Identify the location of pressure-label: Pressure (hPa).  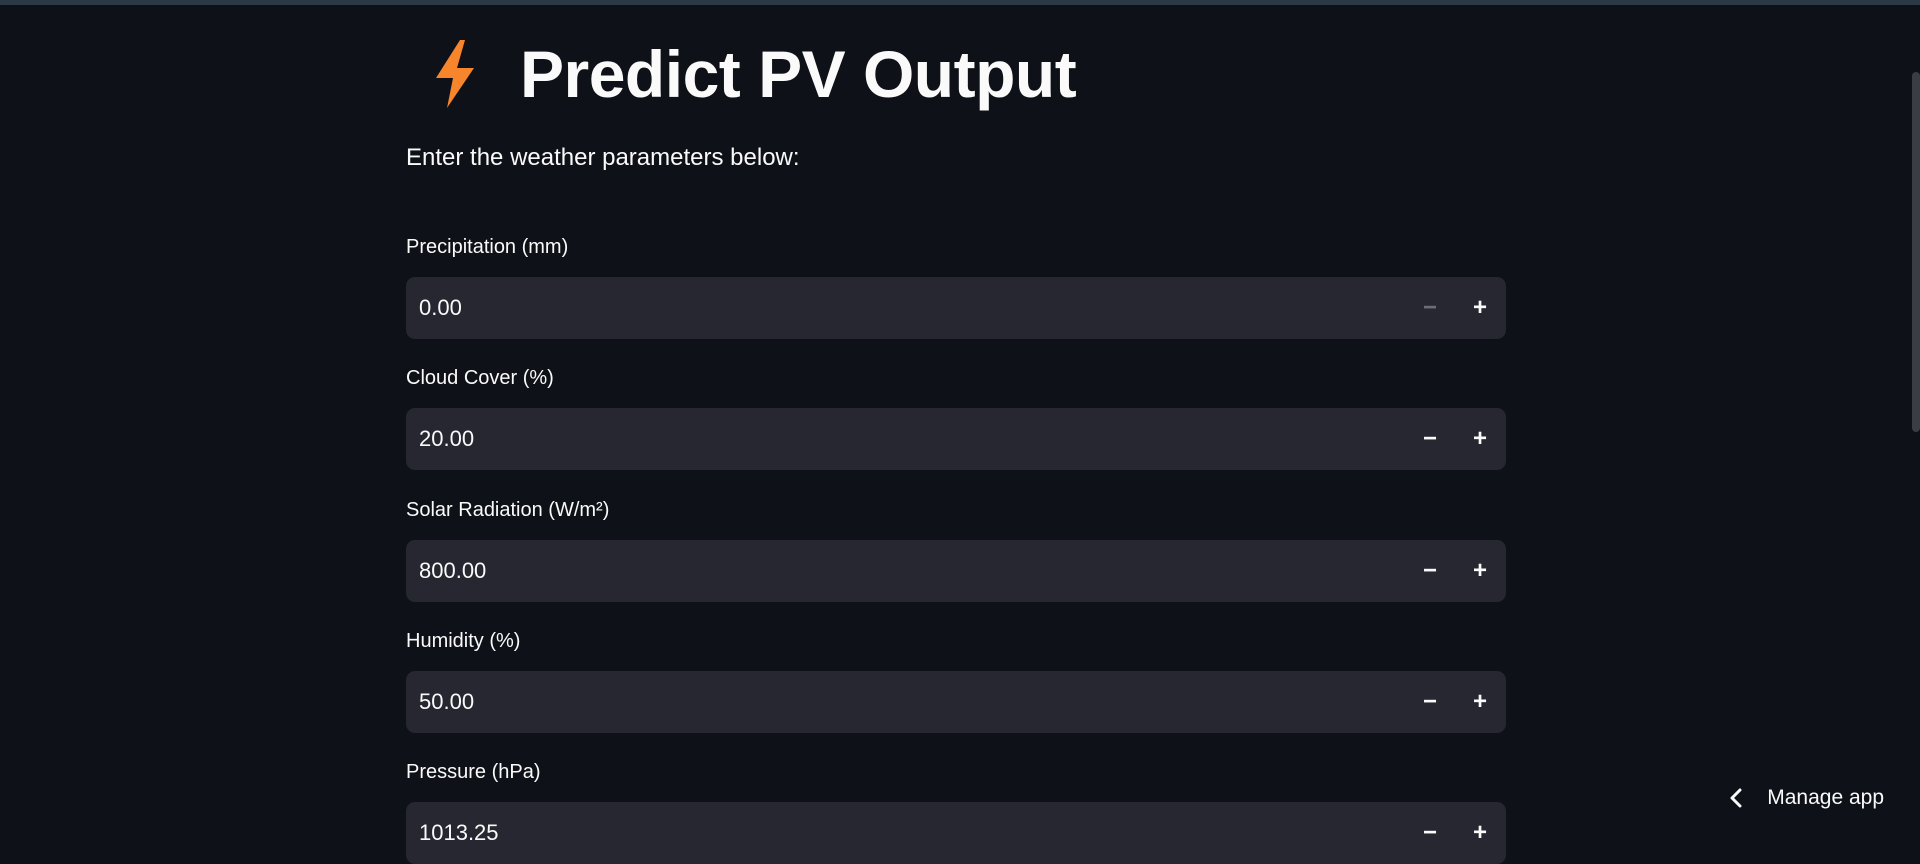
(956, 772).